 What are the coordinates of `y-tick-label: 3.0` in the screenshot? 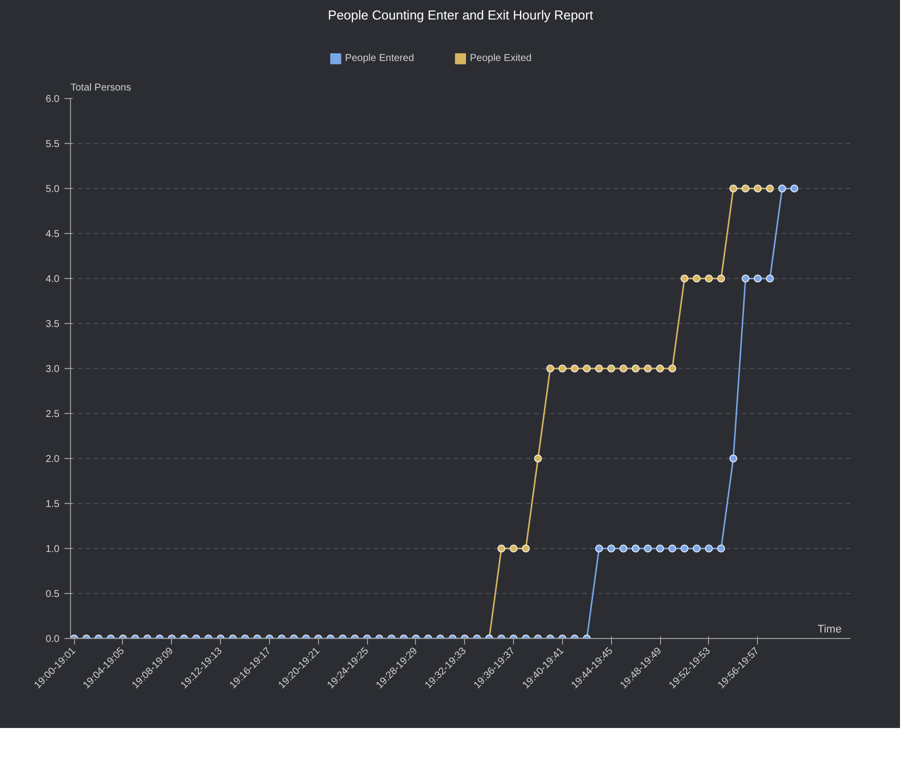 It's located at (53, 369).